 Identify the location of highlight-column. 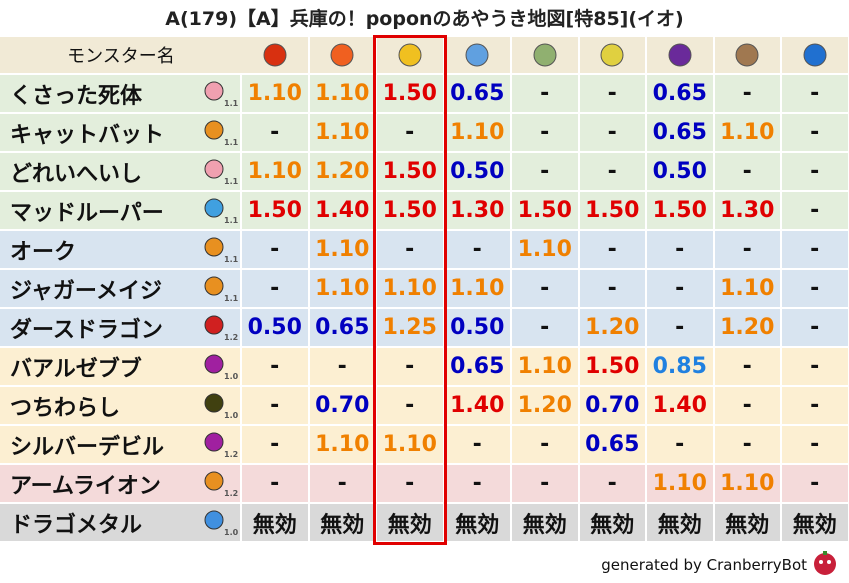
(410, 290).